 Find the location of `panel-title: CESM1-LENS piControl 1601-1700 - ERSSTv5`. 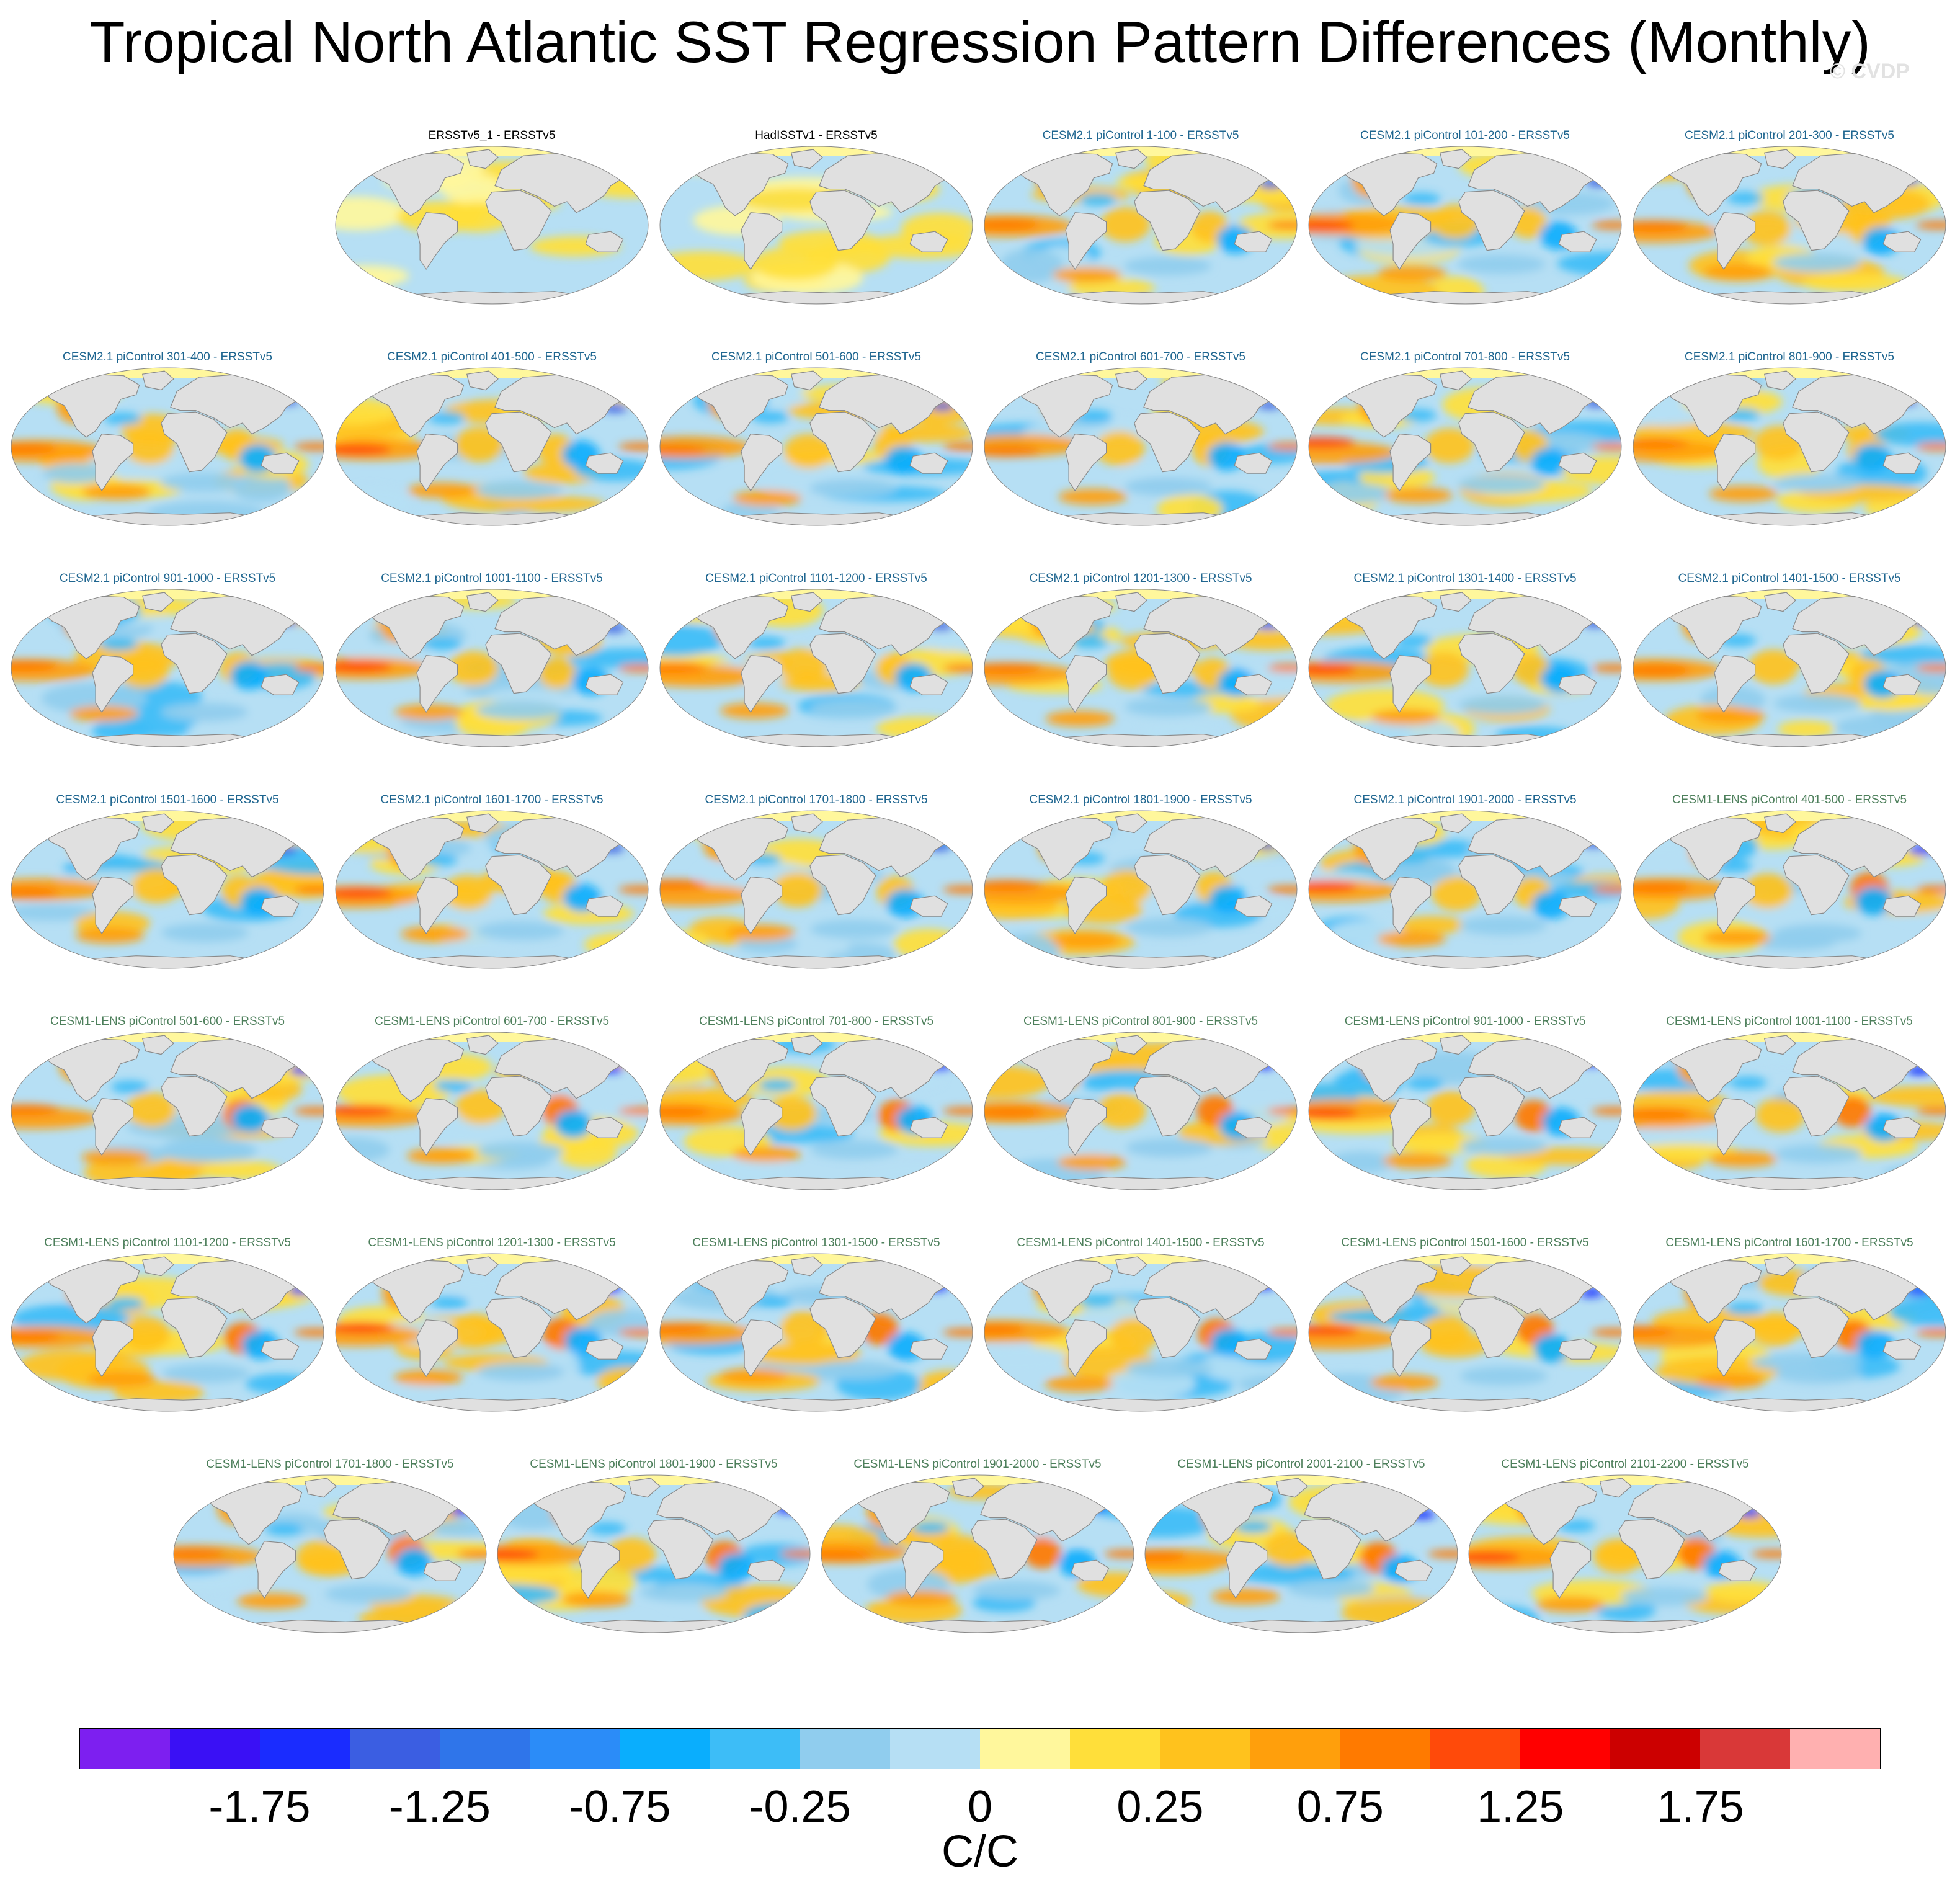

panel-title: CESM1-LENS piControl 1601-1700 - ERSSTv5 is located at coordinates (1789, 1242).